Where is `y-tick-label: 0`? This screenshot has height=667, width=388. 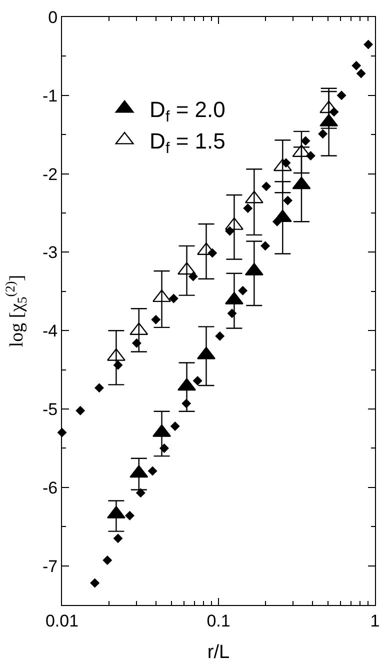 y-tick-label: 0 is located at coordinates (53, 17).